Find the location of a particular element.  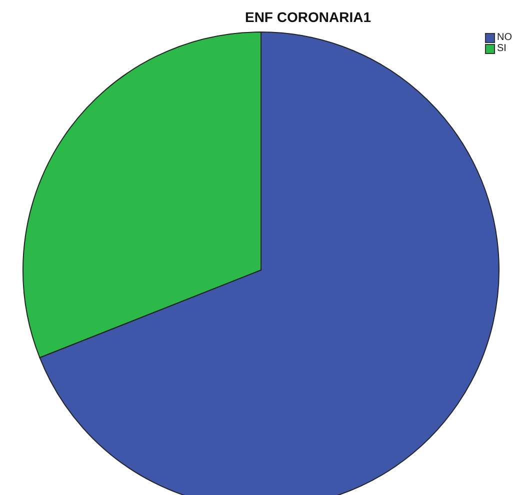

legend-label: SI is located at coordinates (501, 48).